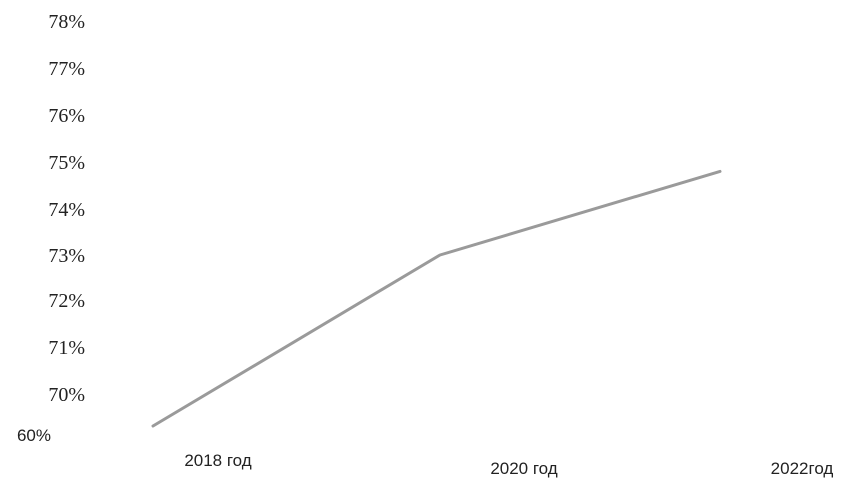  Describe the element at coordinates (66, 210) in the screenshot. I see `y-tick-label: 74%` at that location.